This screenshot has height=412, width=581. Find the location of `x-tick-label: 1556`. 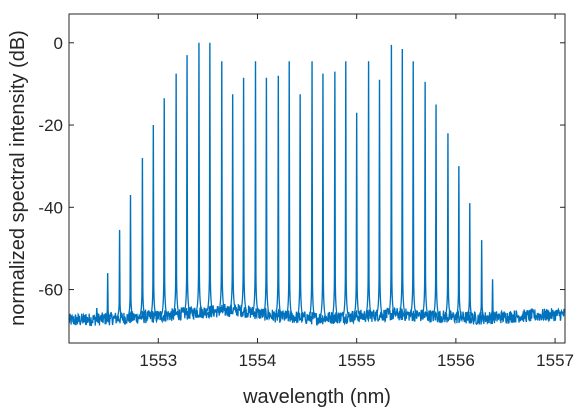

x-tick-label: 1556 is located at coordinates (456, 360).